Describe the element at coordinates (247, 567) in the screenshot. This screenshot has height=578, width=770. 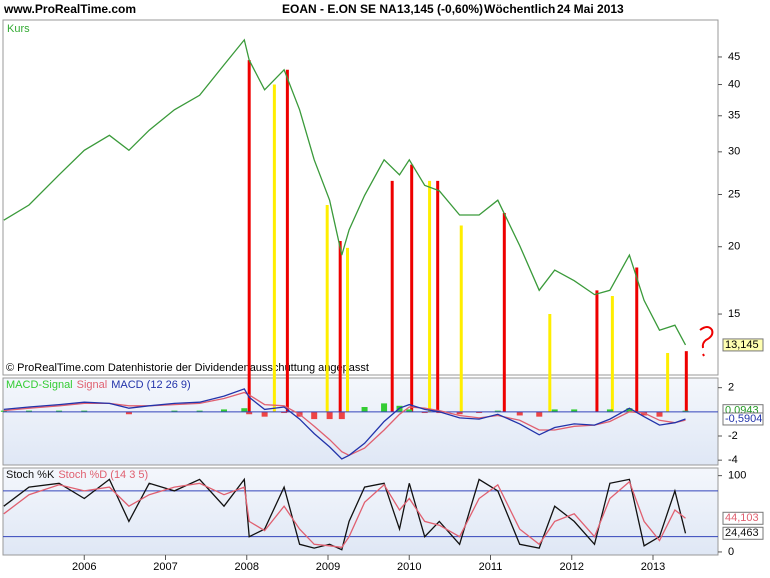
I see `x-tick-label: 2008` at that location.